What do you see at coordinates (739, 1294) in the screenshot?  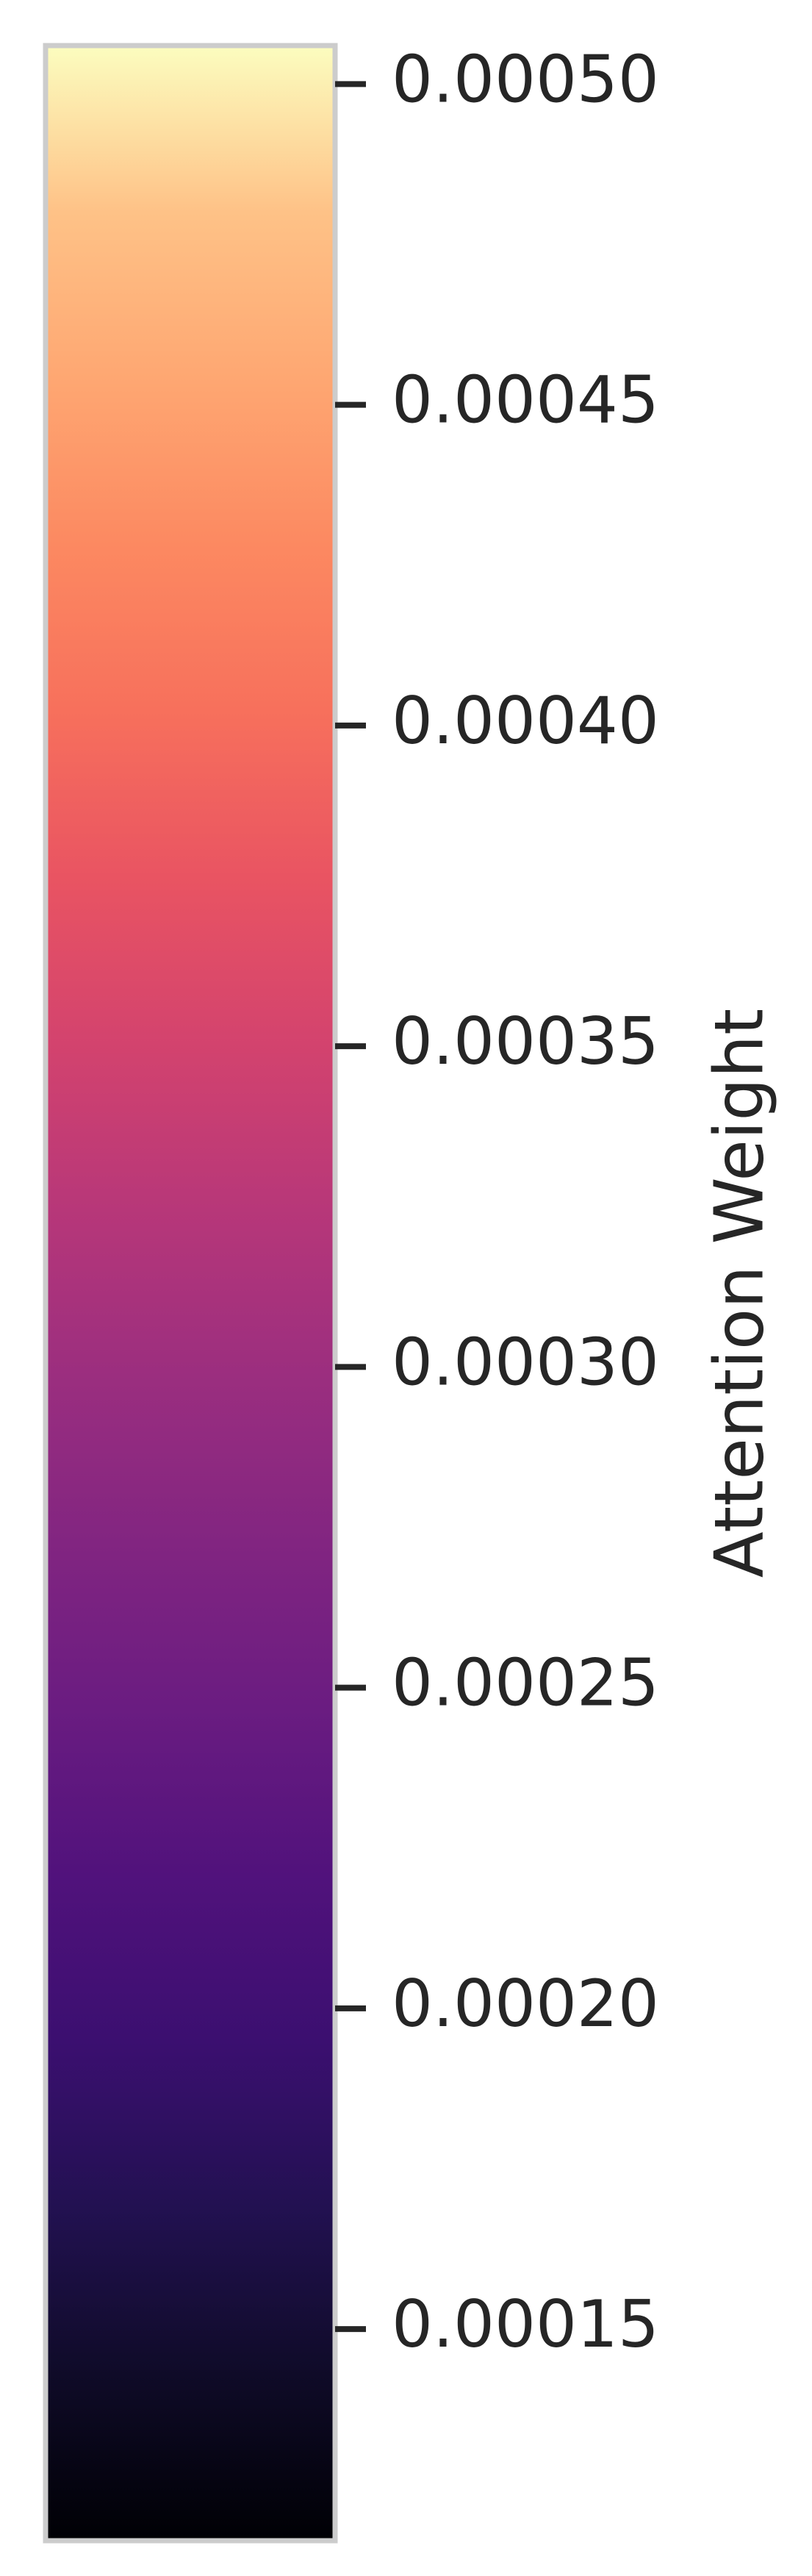 I see `colorbar-axis-label: Attention Weight` at bounding box center [739, 1294].